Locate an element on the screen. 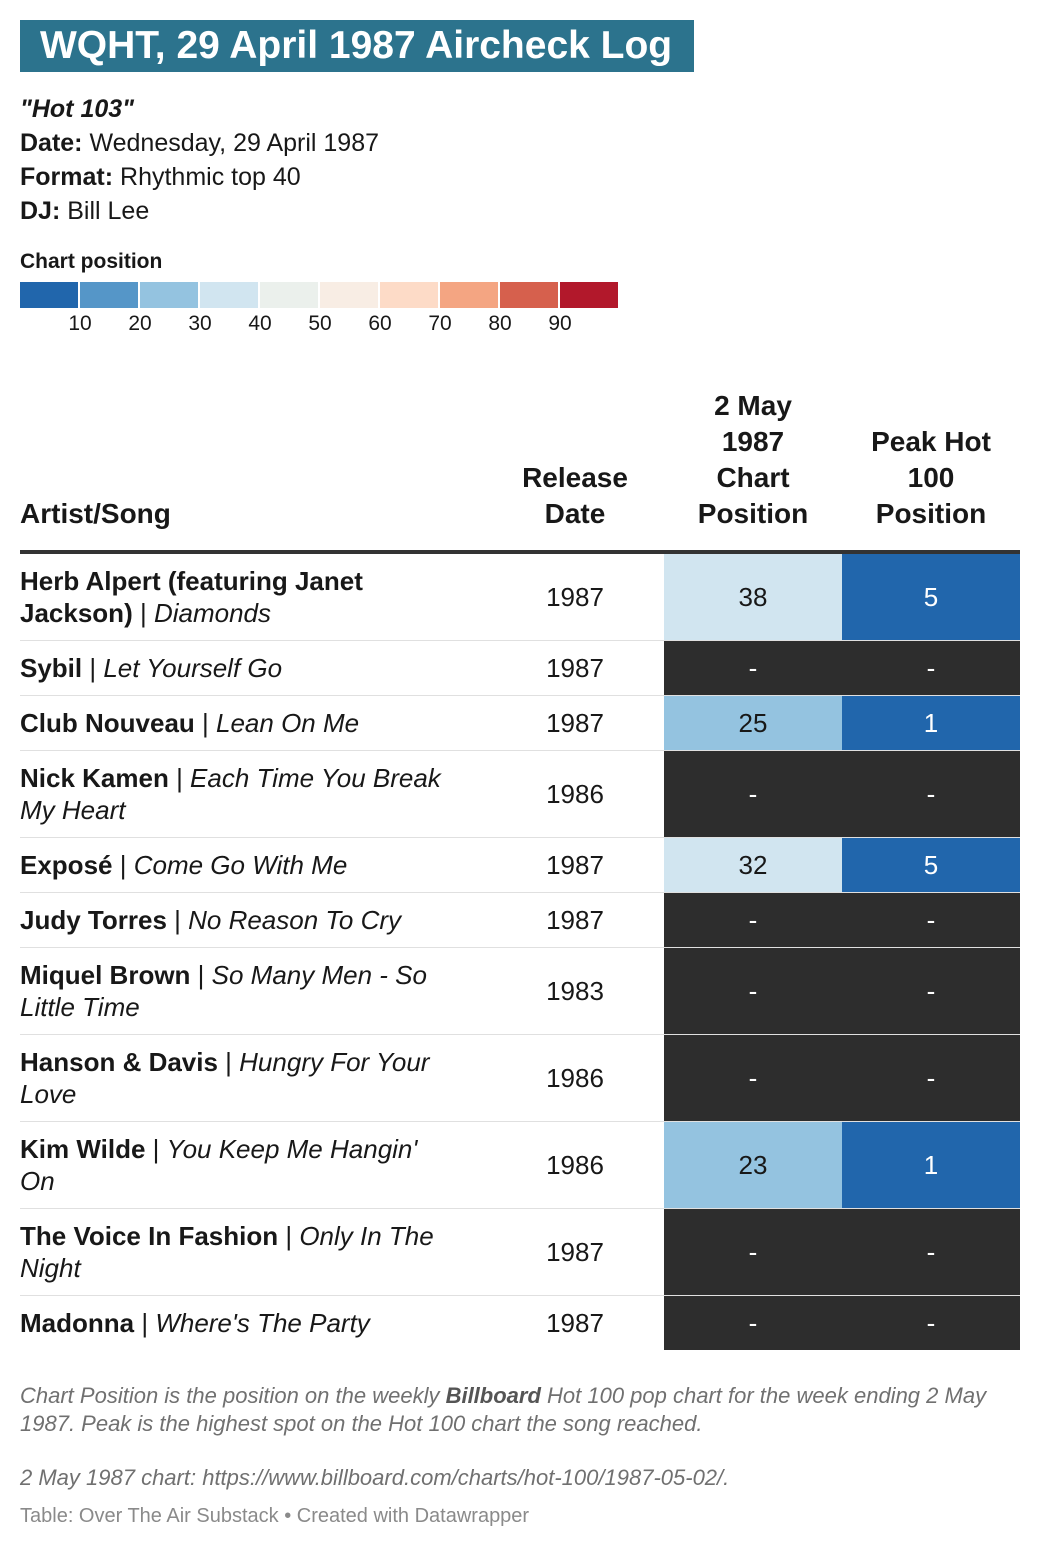  format-value: Rhythmic top 40 is located at coordinates (210, 177).